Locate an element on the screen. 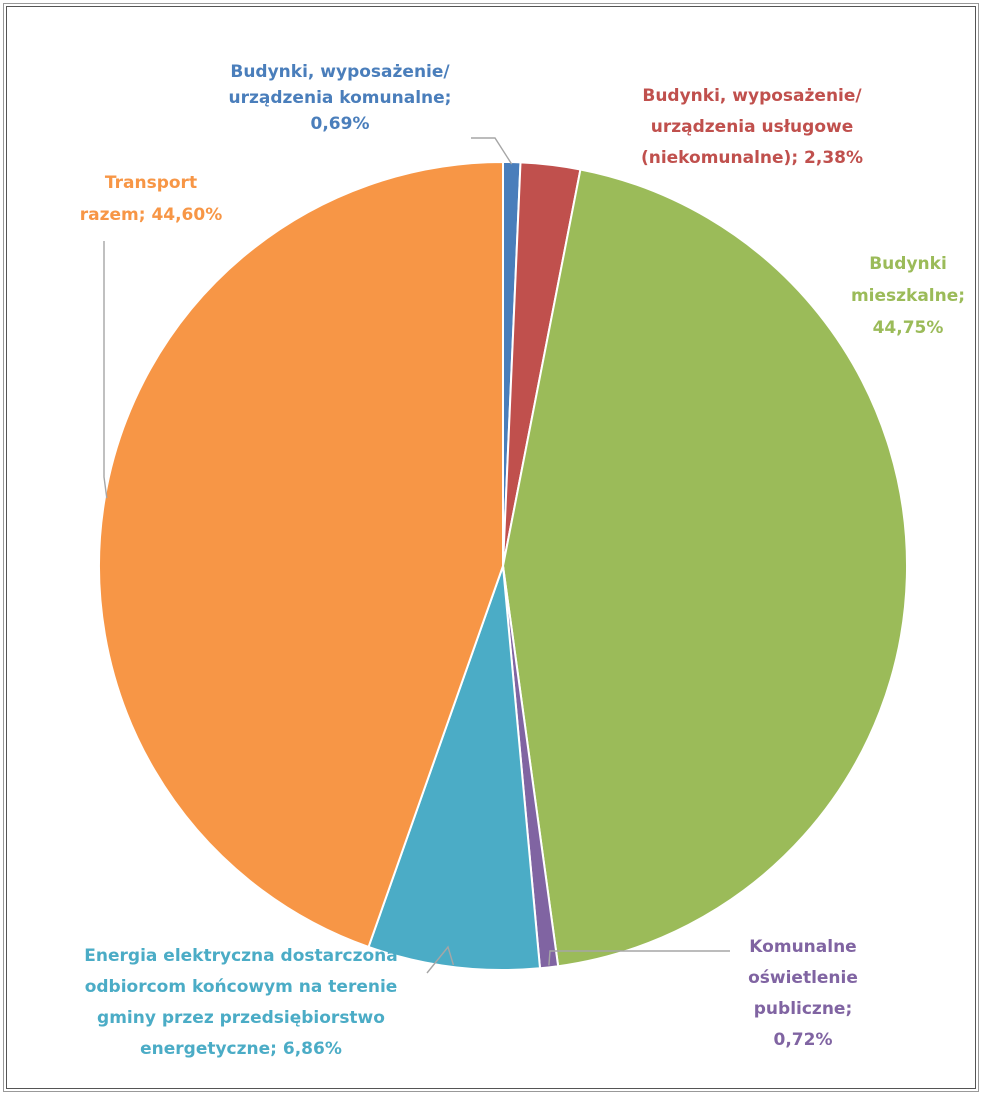  slice-label-3-line-2: publiczne; is located at coordinates (803, 1009).